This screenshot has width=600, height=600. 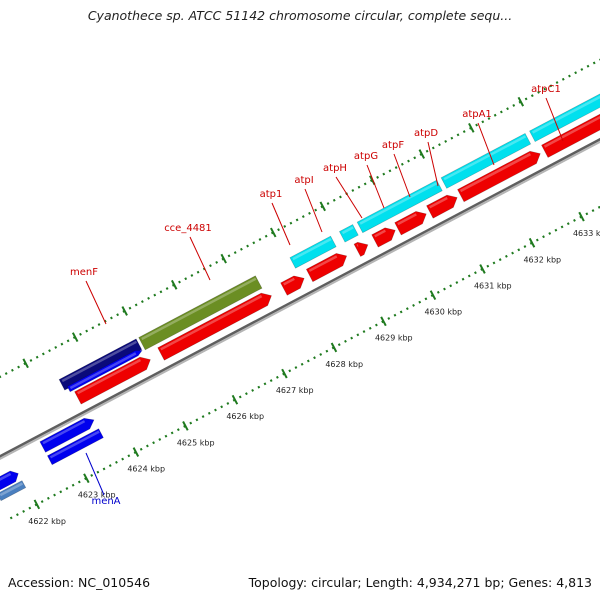 I want to click on kbp-label: 4629 kbp, so click(x=394, y=338).